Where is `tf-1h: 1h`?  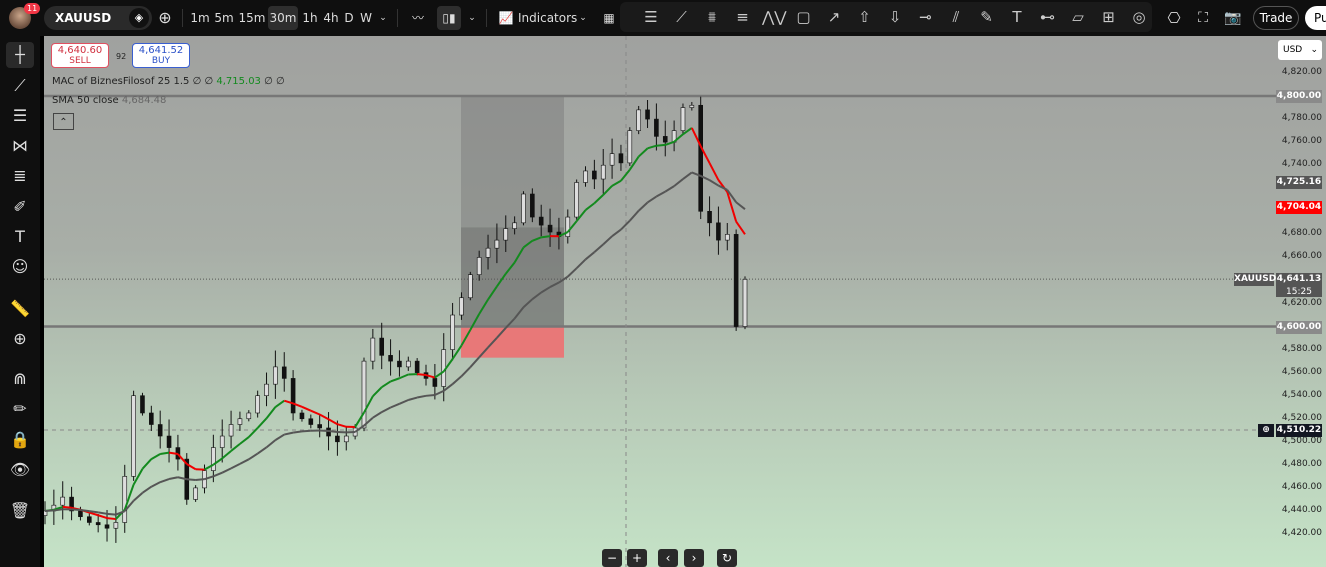
tf-1h: 1h is located at coordinates (310, 18).